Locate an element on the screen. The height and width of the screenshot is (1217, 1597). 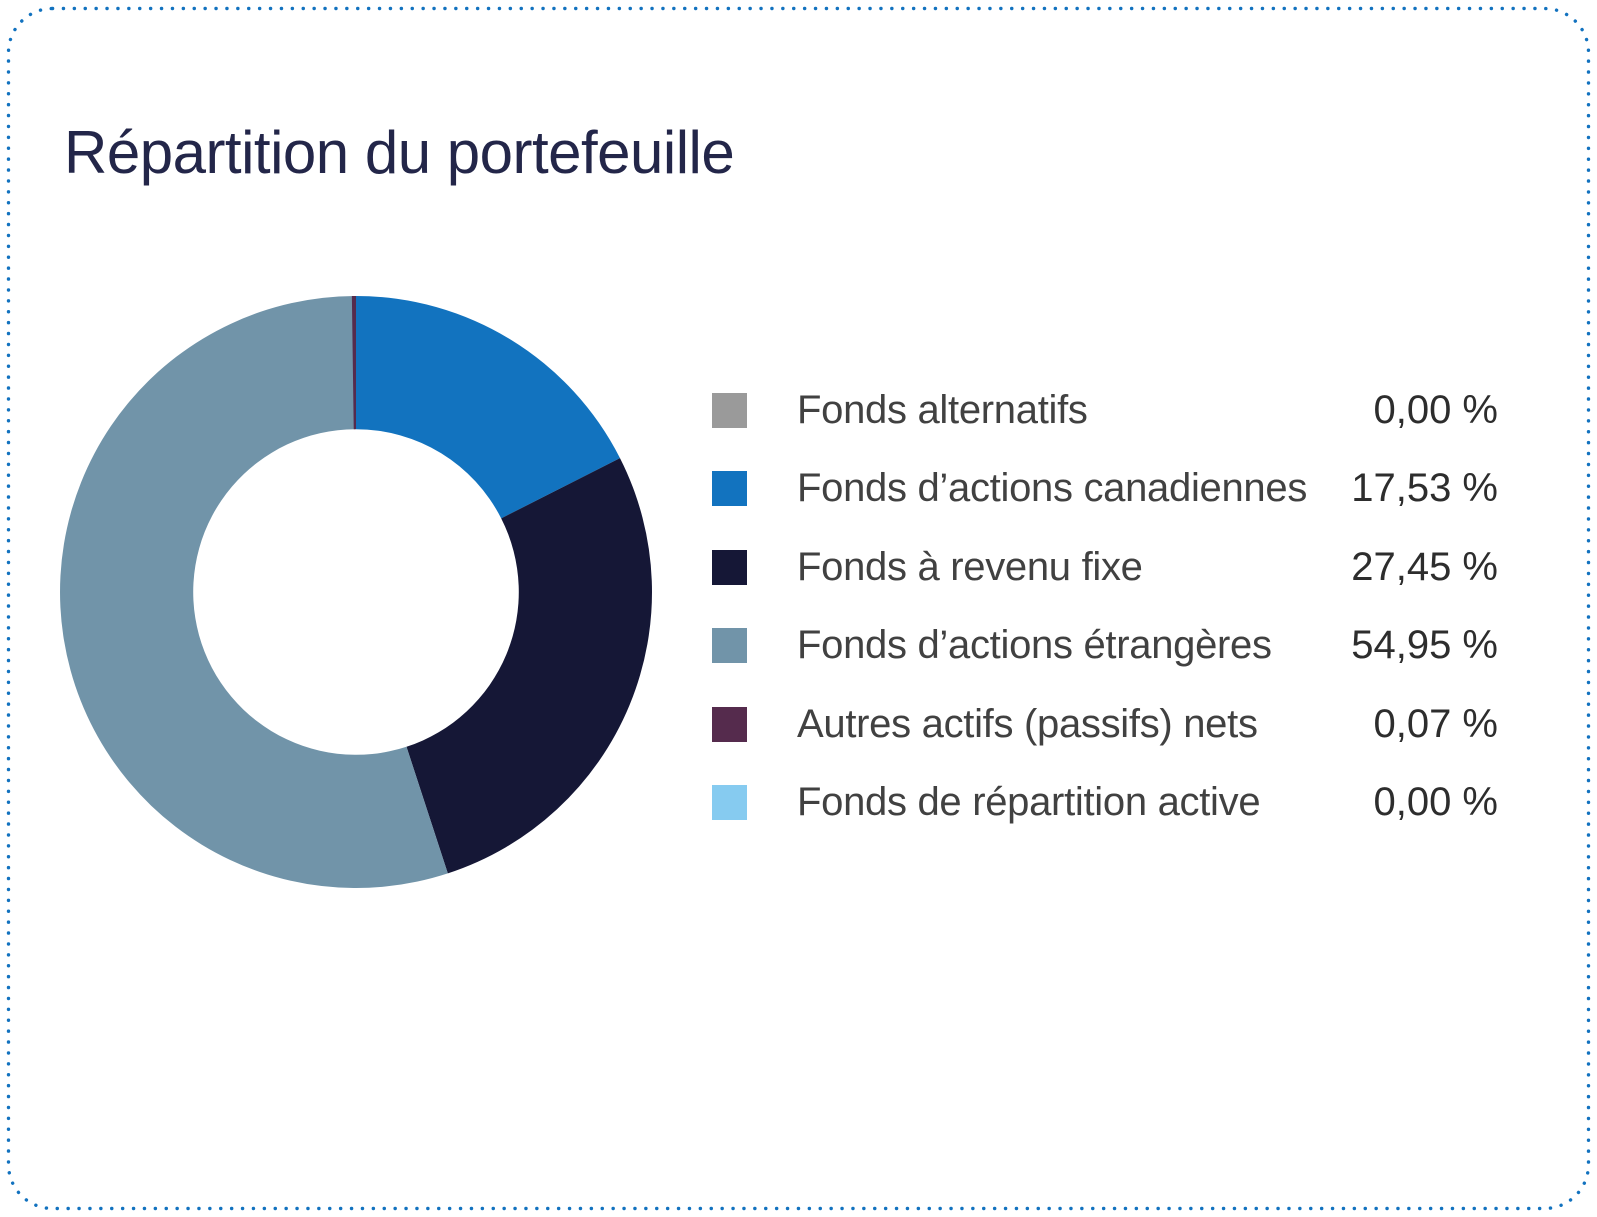
legend-row: Fonds d’actions canadiennes 17,53 % is located at coordinates (1105, 489).